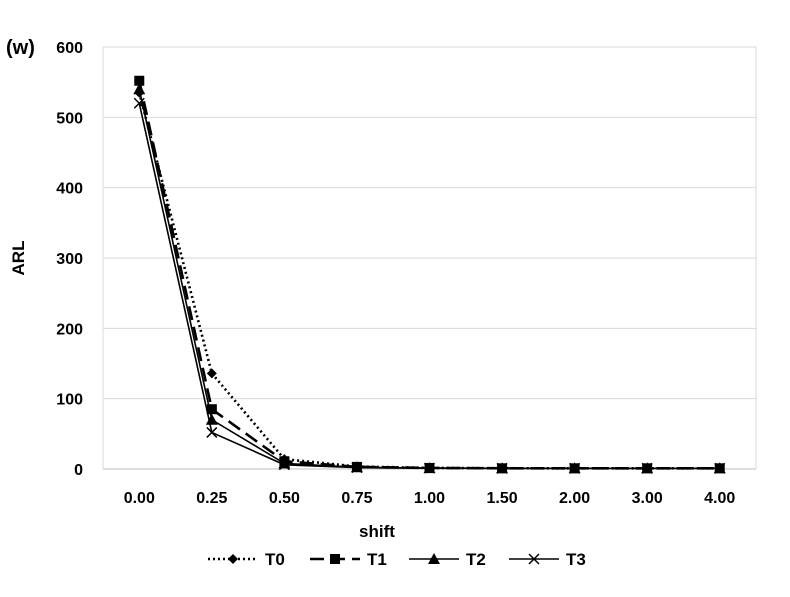  I want to click on y-tick-label: 300, so click(69, 259).